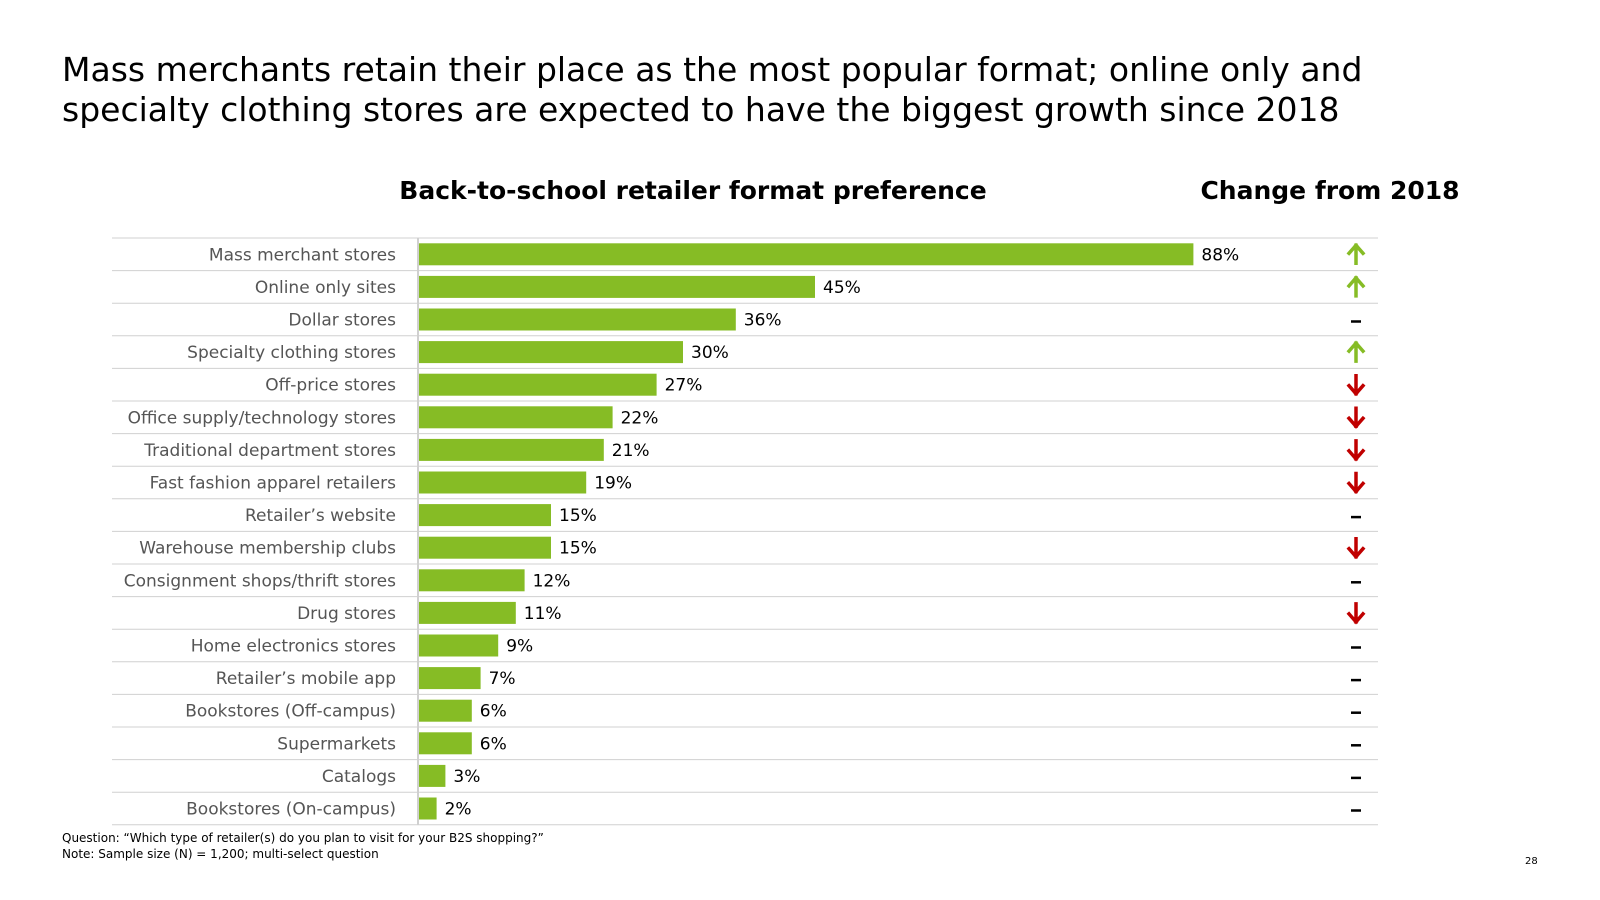  I want to click on category-label: Mass merchant stores, so click(302, 255).